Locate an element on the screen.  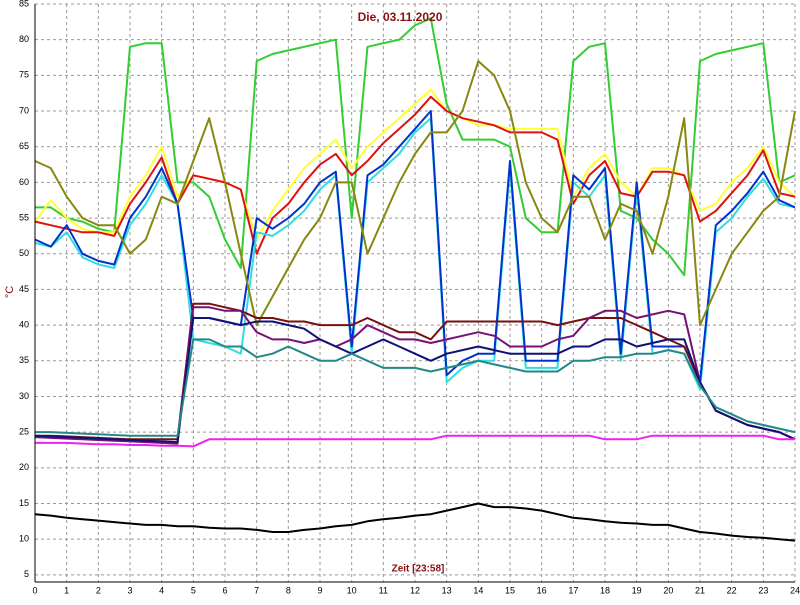
x-tick-label: 8 is located at coordinates (288, 590).